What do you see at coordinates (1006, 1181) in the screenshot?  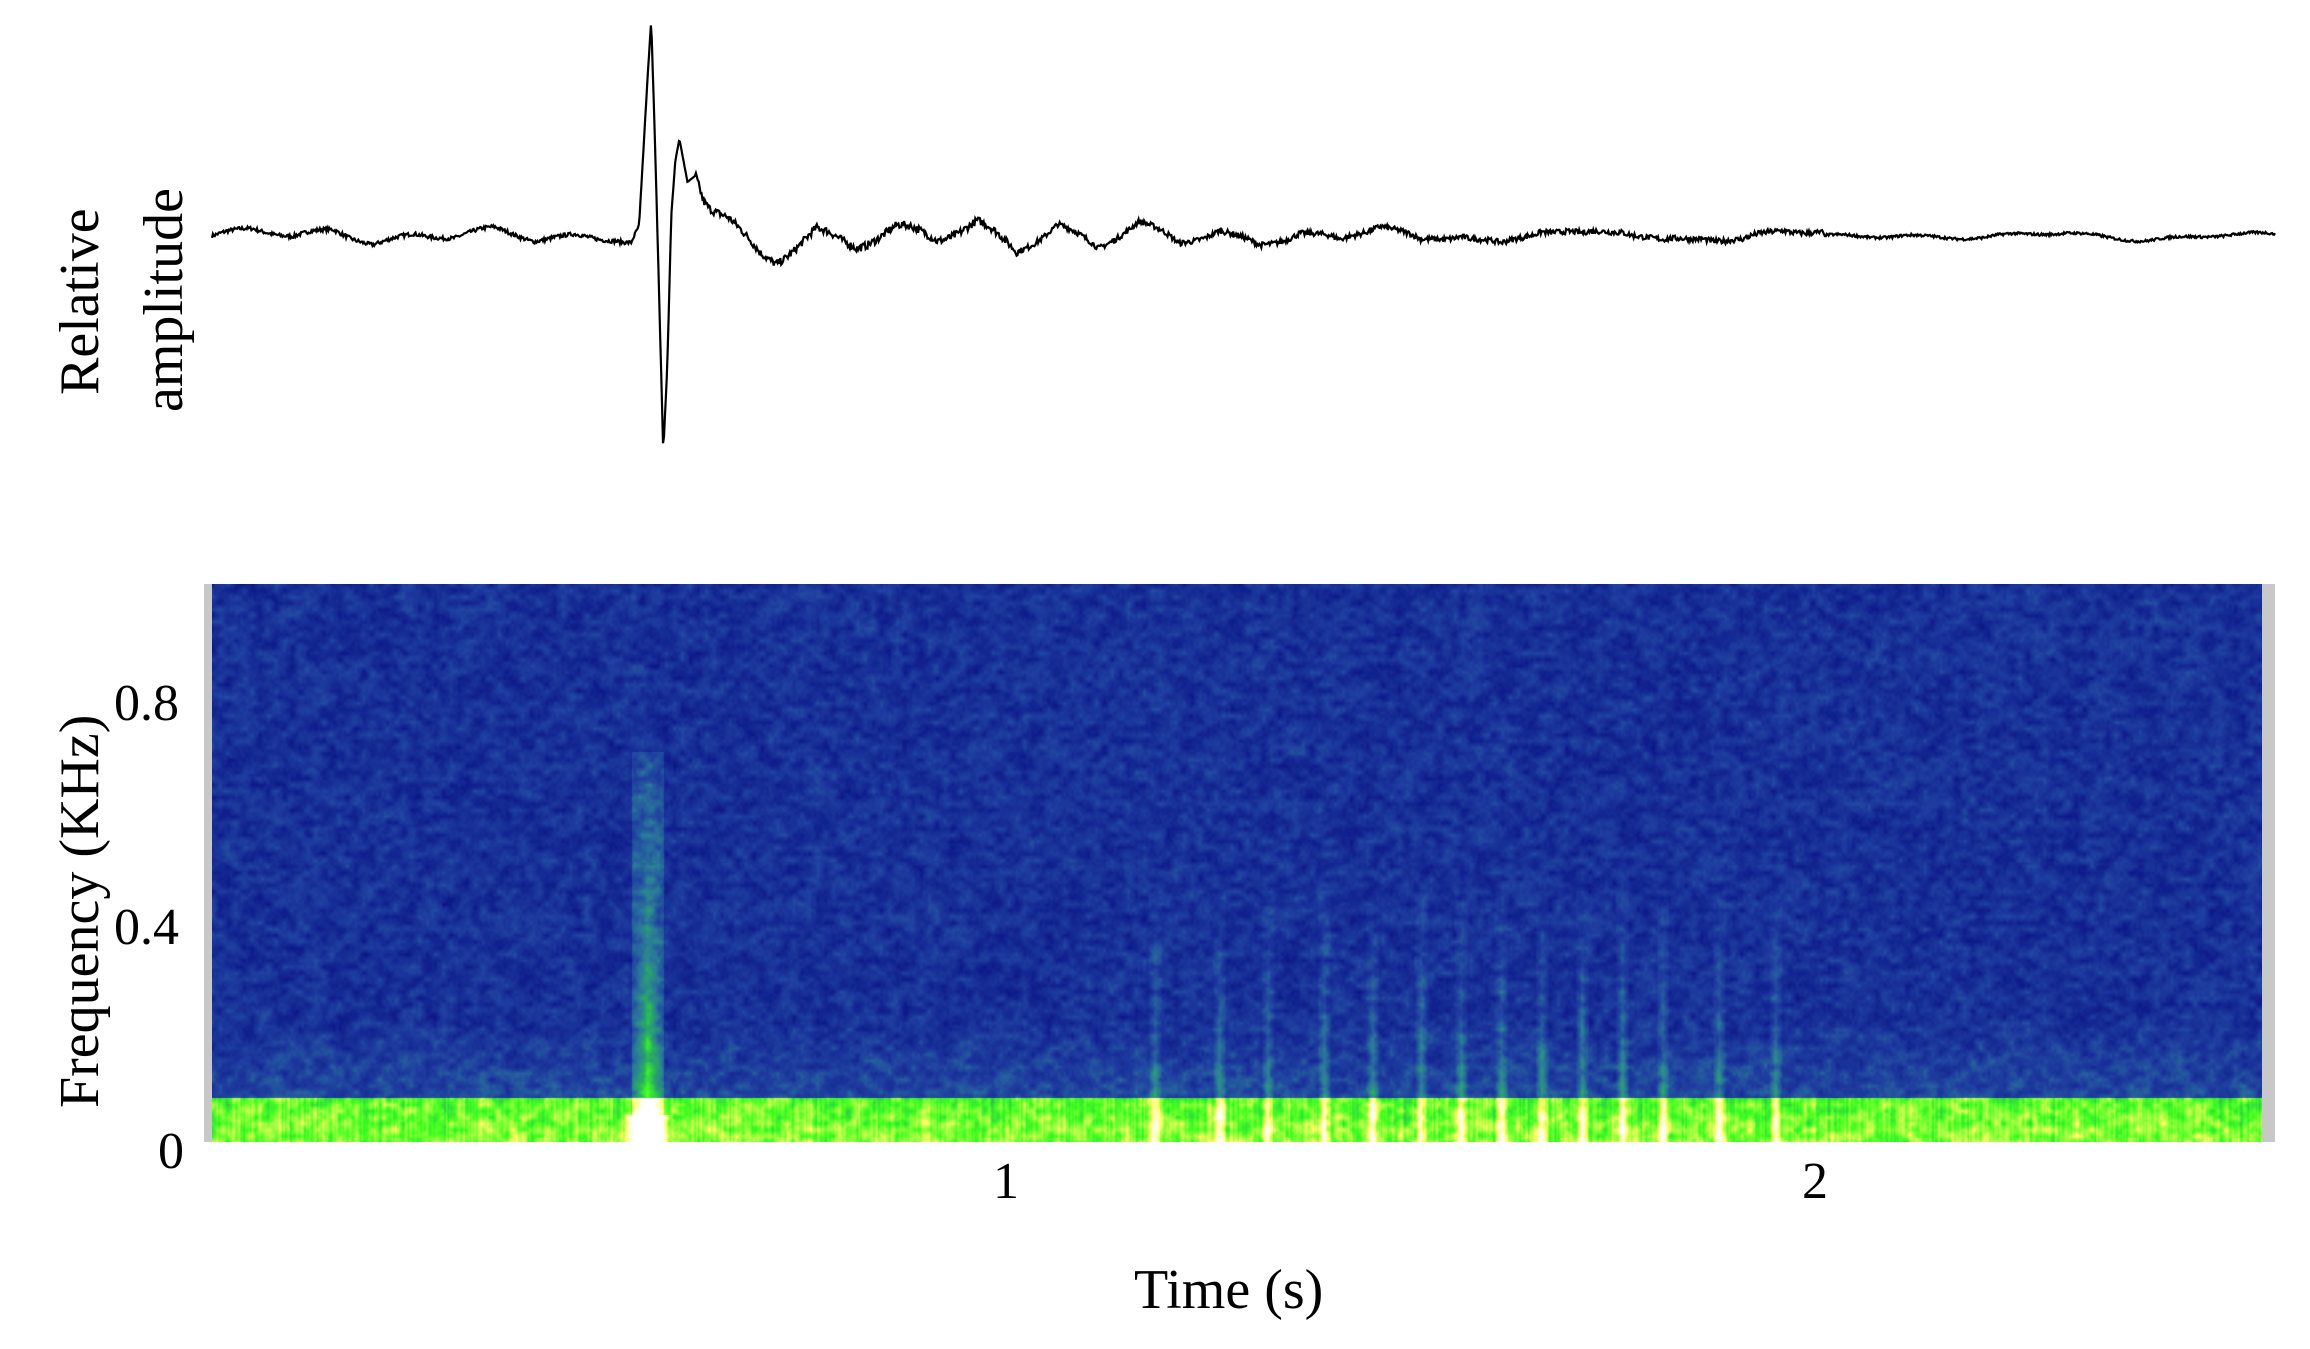 I see `xtick-1: 1` at bounding box center [1006, 1181].